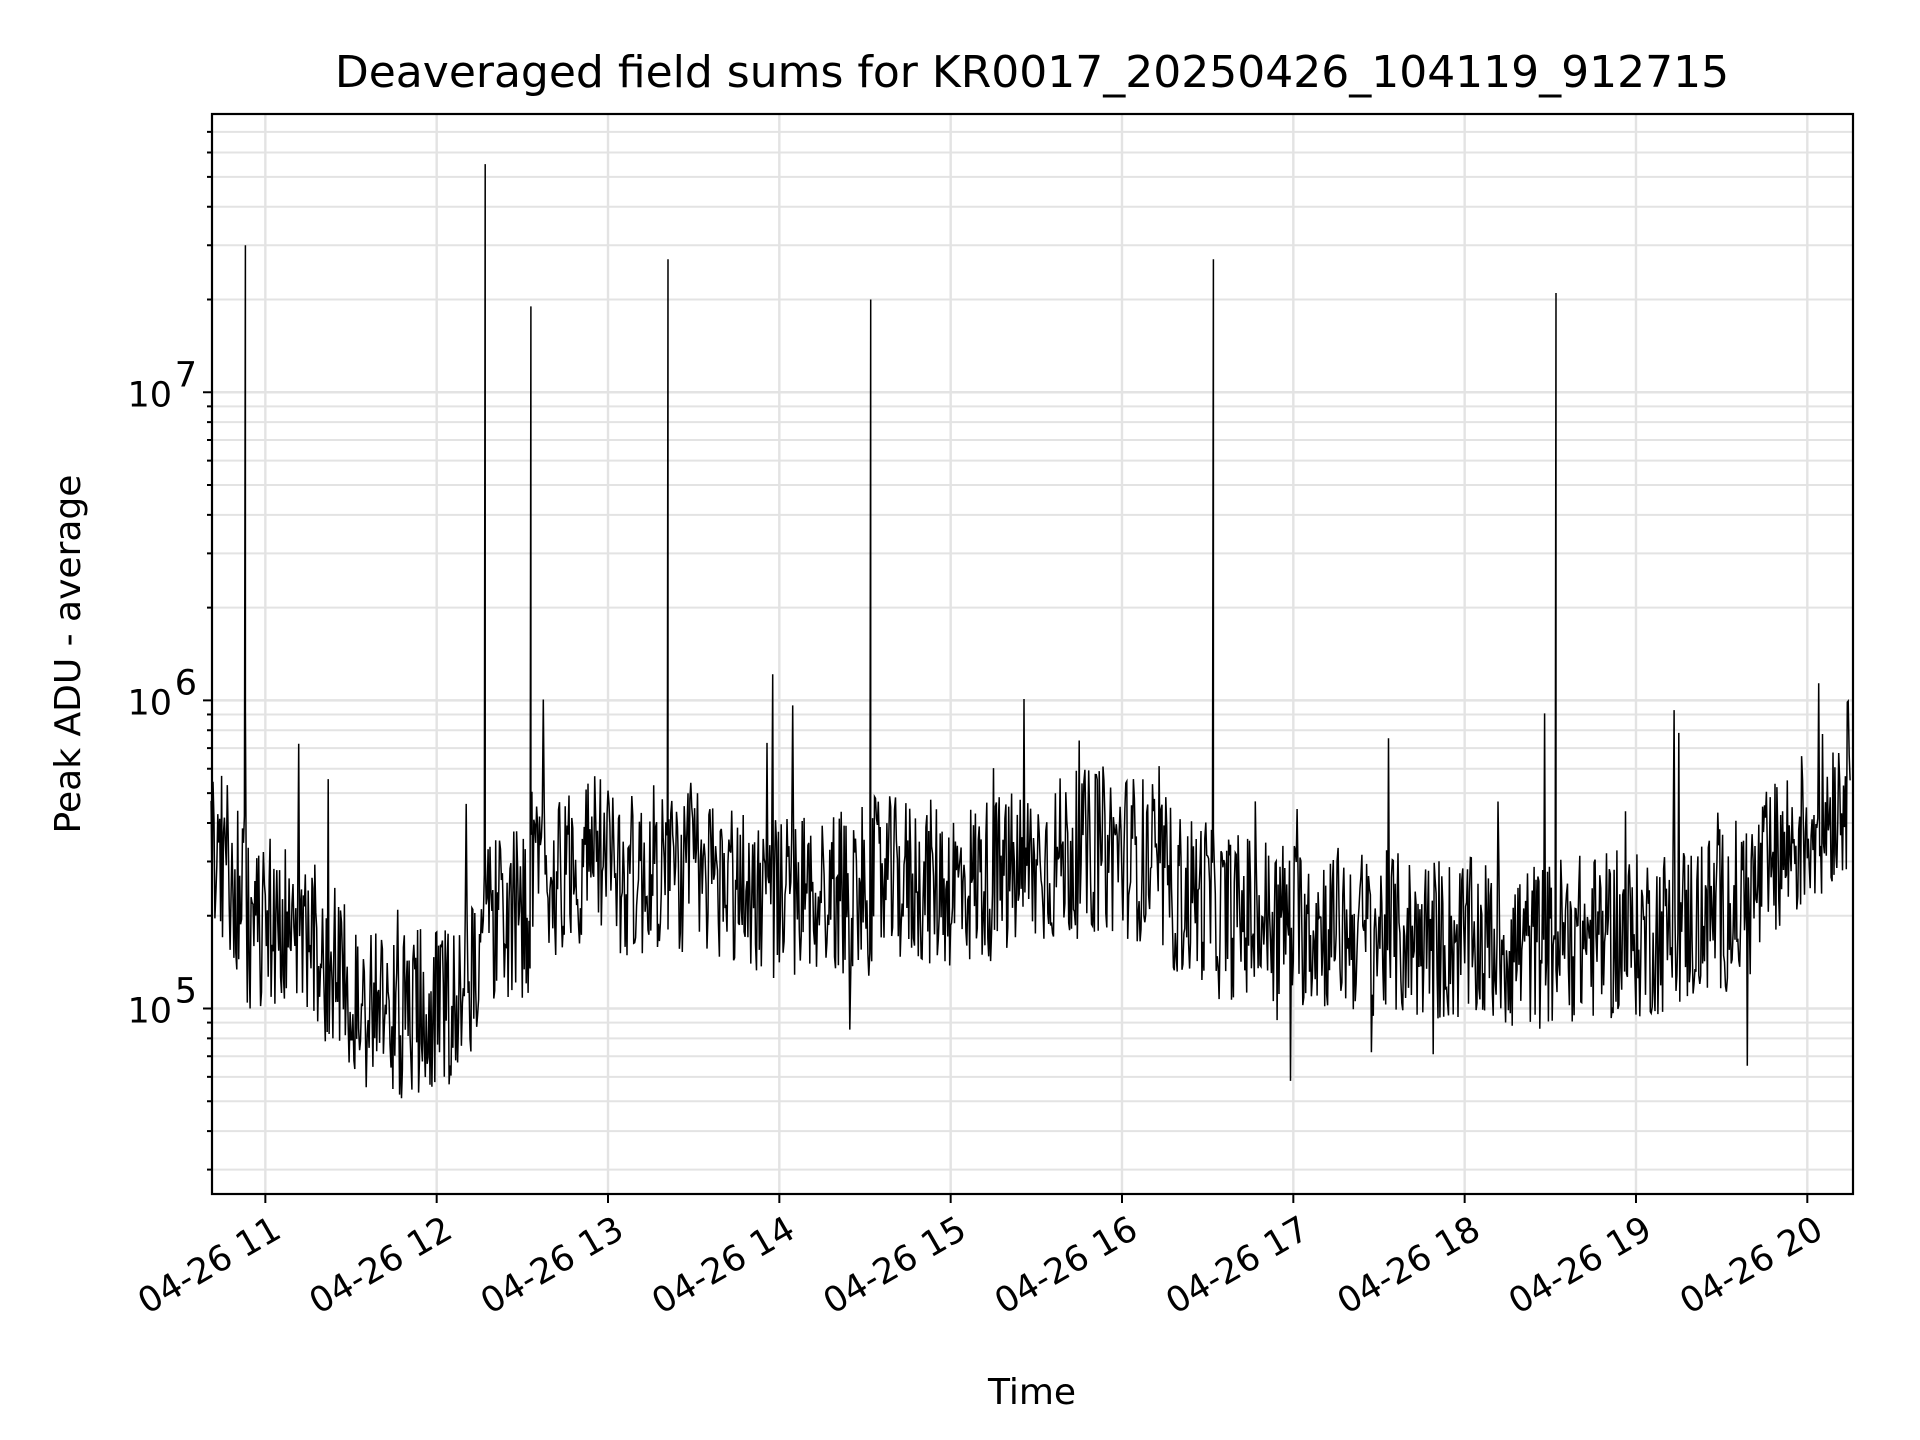 The width and height of the screenshot is (1920, 1440). Describe the element at coordinates (1031, 1392) in the screenshot. I see `x-axis-label: Time` at that location.